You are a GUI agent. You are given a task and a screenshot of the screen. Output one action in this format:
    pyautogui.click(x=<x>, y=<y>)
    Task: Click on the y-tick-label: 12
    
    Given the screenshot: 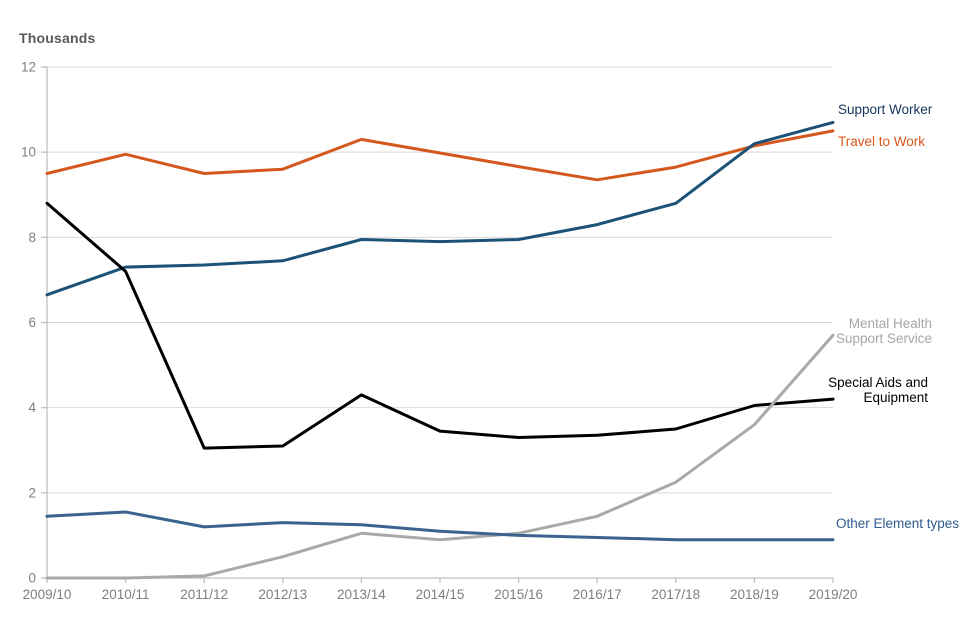 What is the action you would take?
    pyautogui.click(x=28, y=67)
    